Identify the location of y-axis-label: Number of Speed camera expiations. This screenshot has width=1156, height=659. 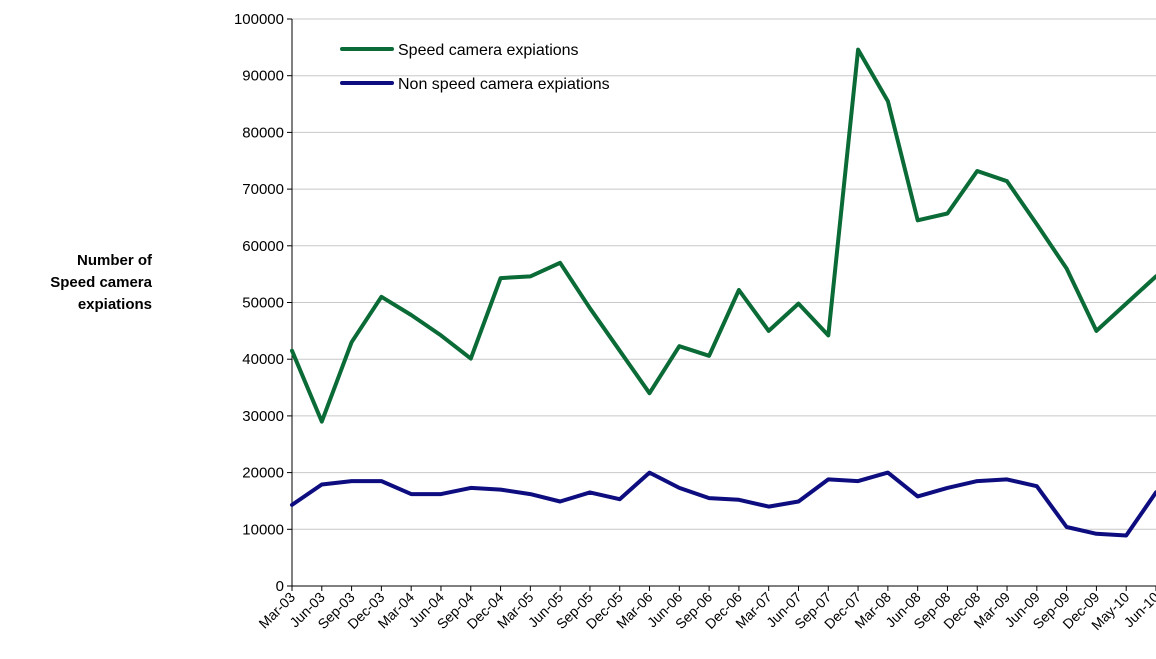
(76, 283).